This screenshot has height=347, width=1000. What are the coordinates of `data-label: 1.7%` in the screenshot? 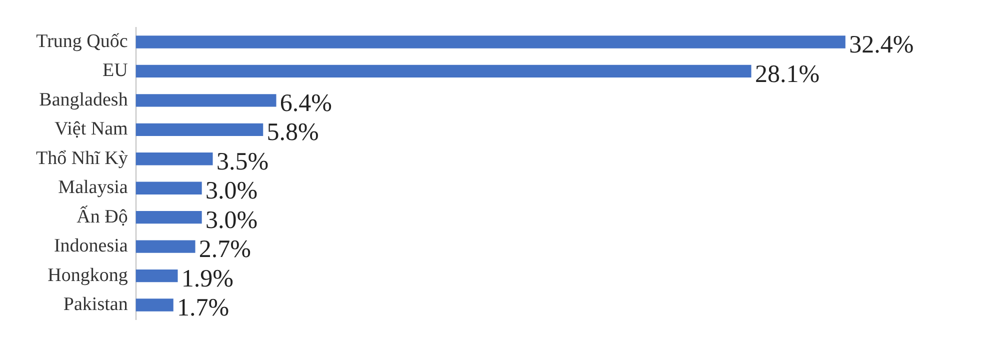 It's located at (203, 308).